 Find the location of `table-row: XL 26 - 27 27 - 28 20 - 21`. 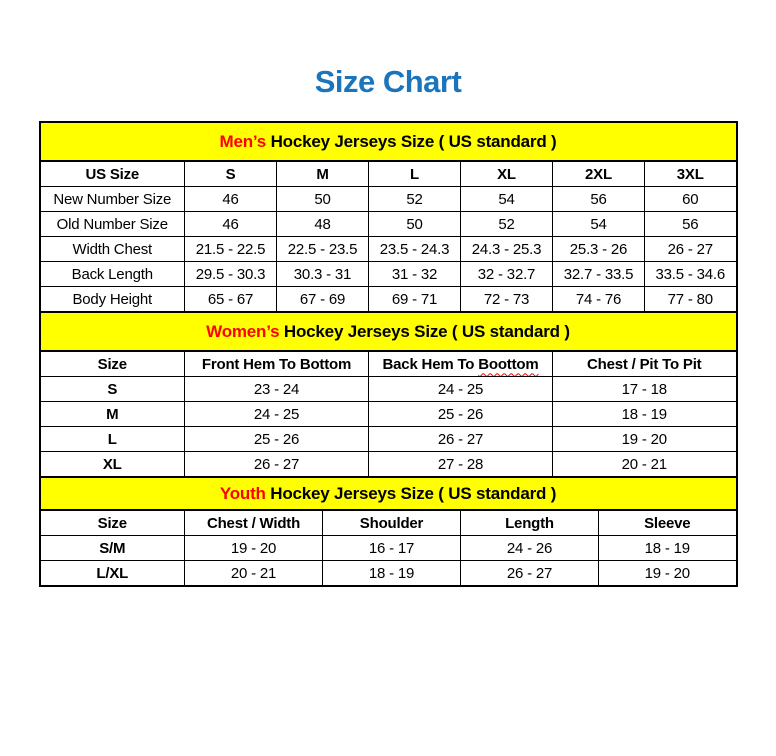

table-row: XL 26 - 27 27 - 28 20 - 21 is located at coordinates (388, 464).